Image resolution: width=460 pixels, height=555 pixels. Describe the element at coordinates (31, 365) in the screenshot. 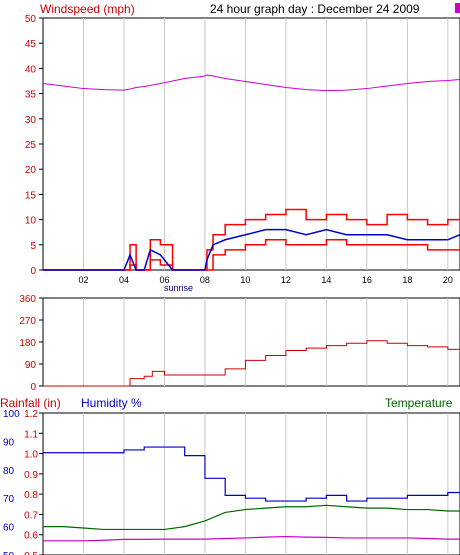

I see `y-tick-label: 90` at that location.